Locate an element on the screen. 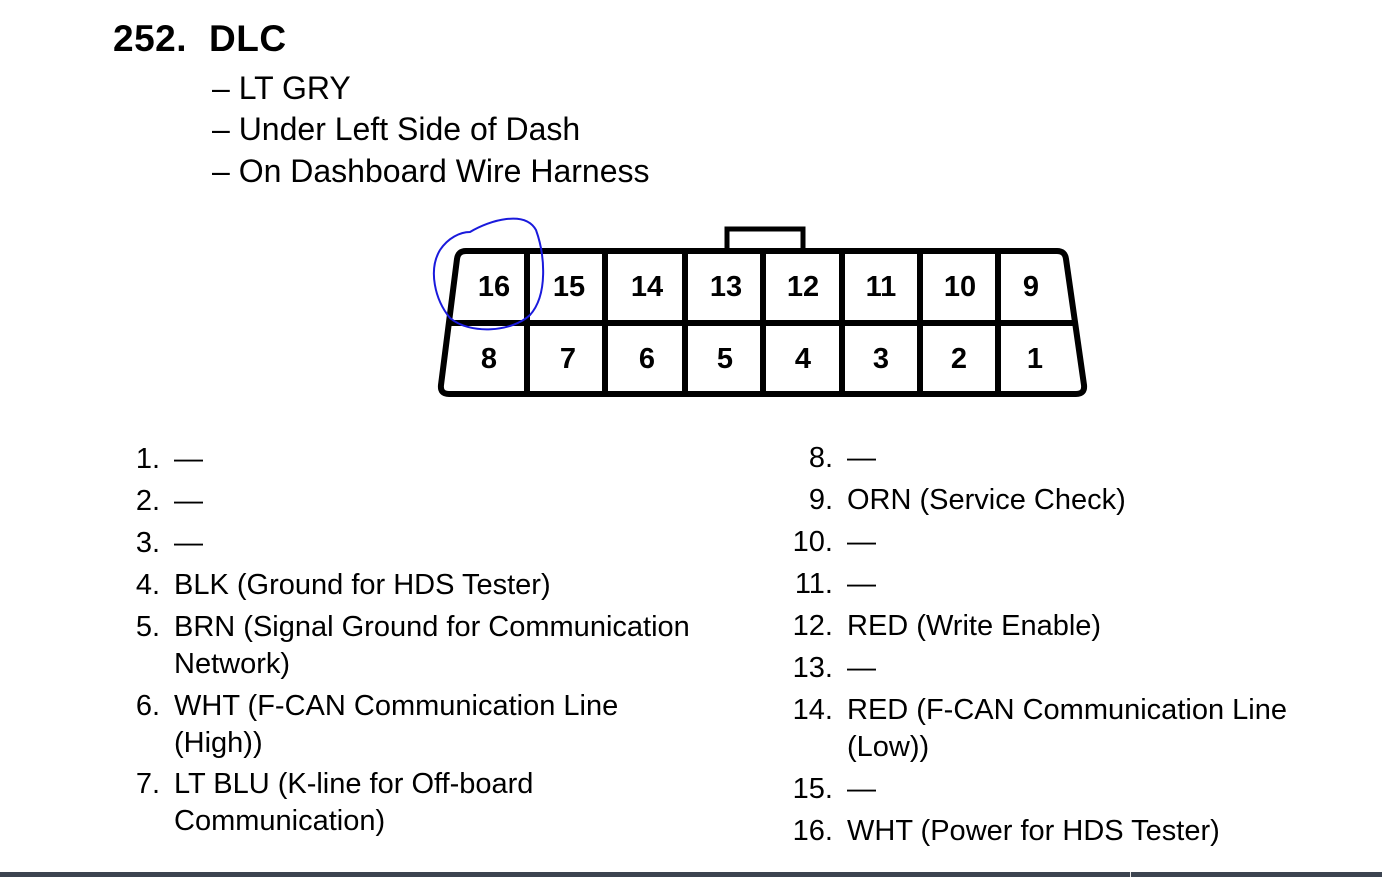 The height and width of the screenshot is (877, 1382). terminal-number: 14. is located at coordinates (812, 710).